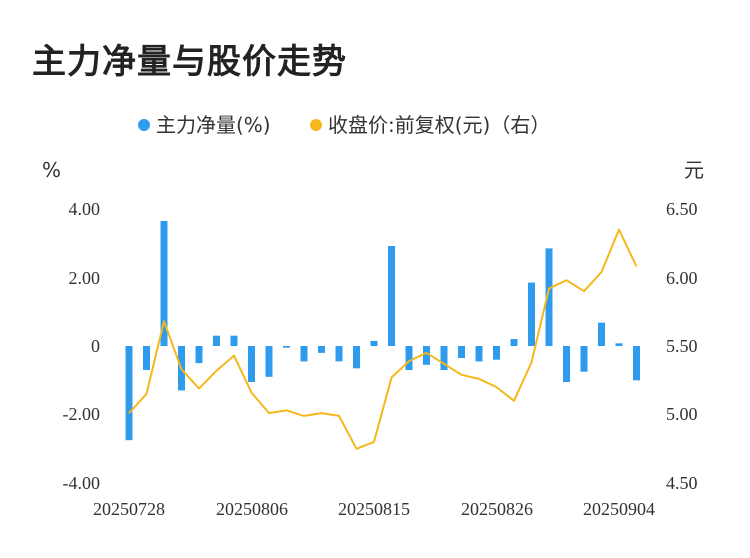 Image resolution: width=750 pixels, height=558 pixels. Describe the element at coordinates (85, 278) in the screenshot. I see `left-tick-label: 2.00` at that location.